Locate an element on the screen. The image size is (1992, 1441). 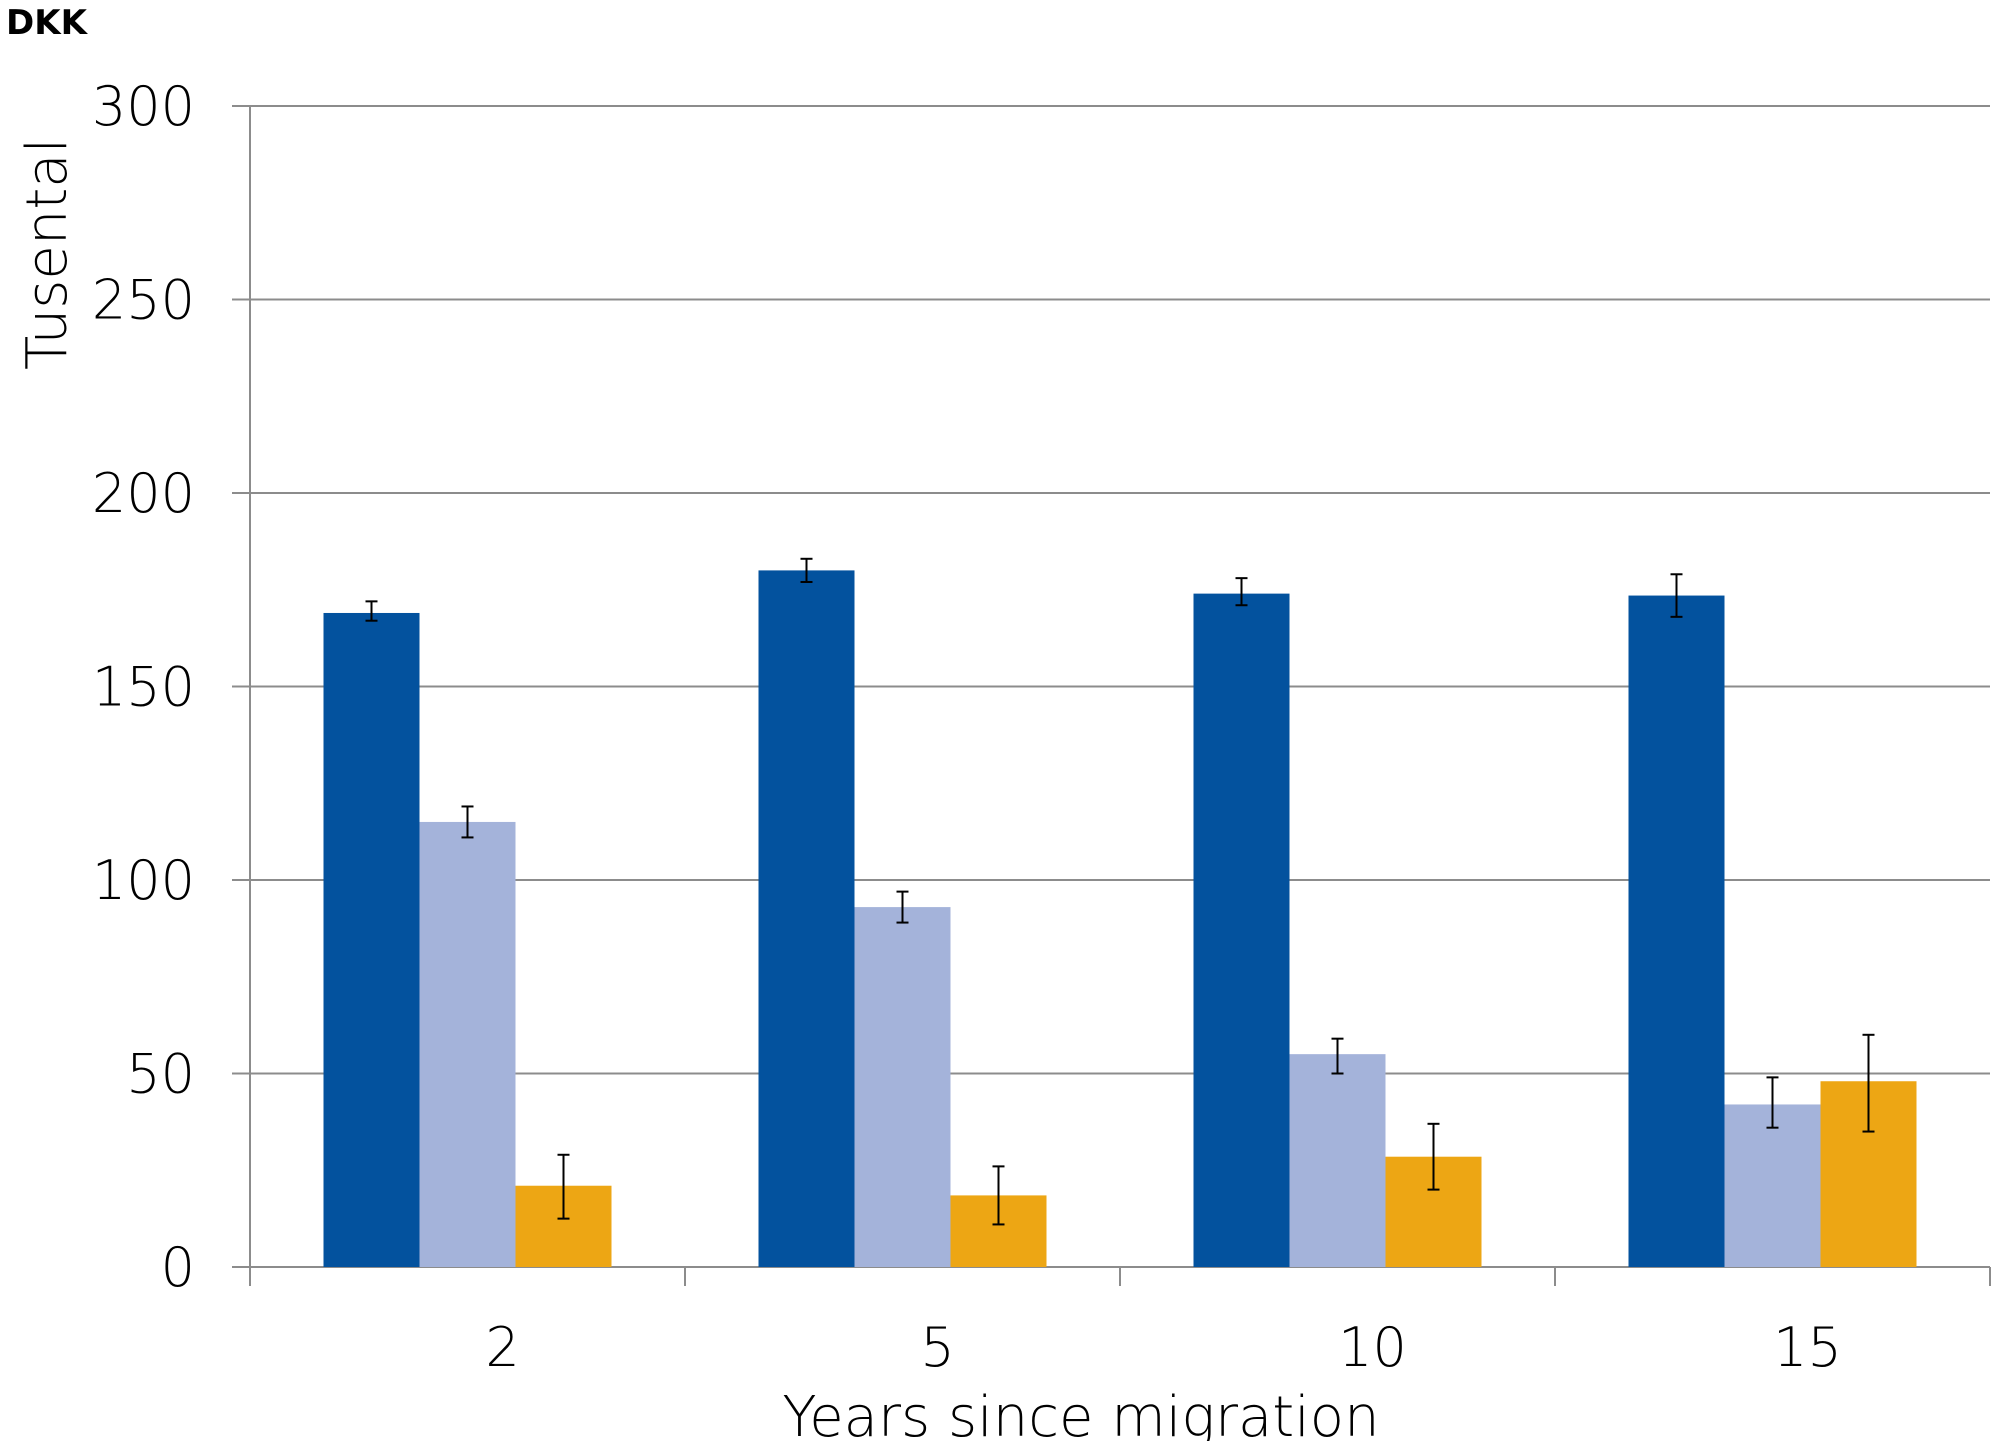
x-axis-title: Years since migration is located at coordinates (1080, 1413).